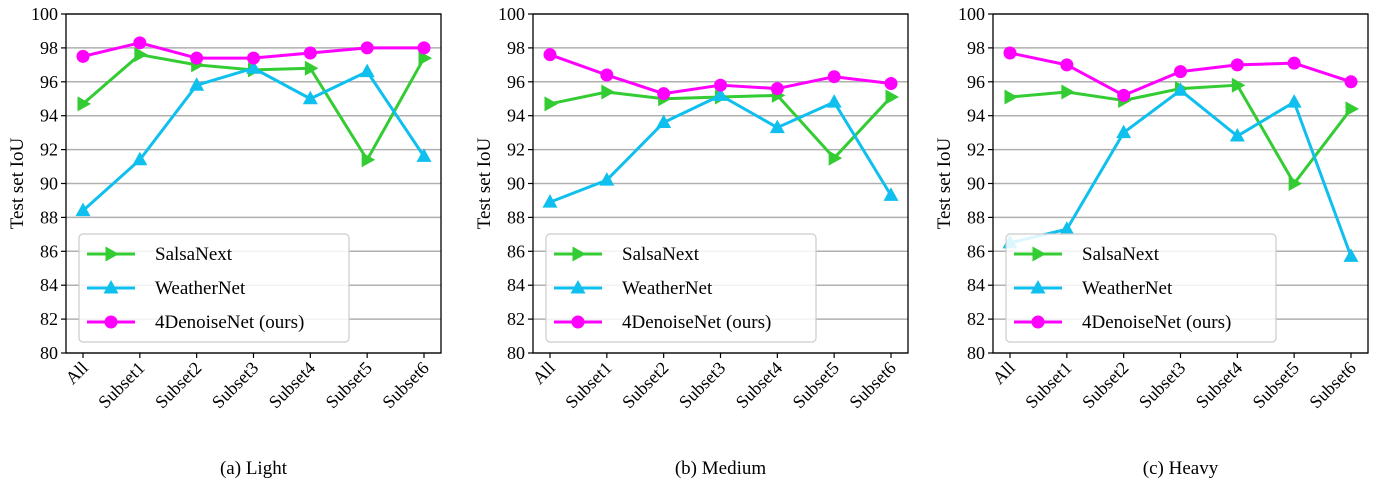  Describe the element at coordinates (971, 14) in the screenshot. I see `y-tick-label: 100` at that location.